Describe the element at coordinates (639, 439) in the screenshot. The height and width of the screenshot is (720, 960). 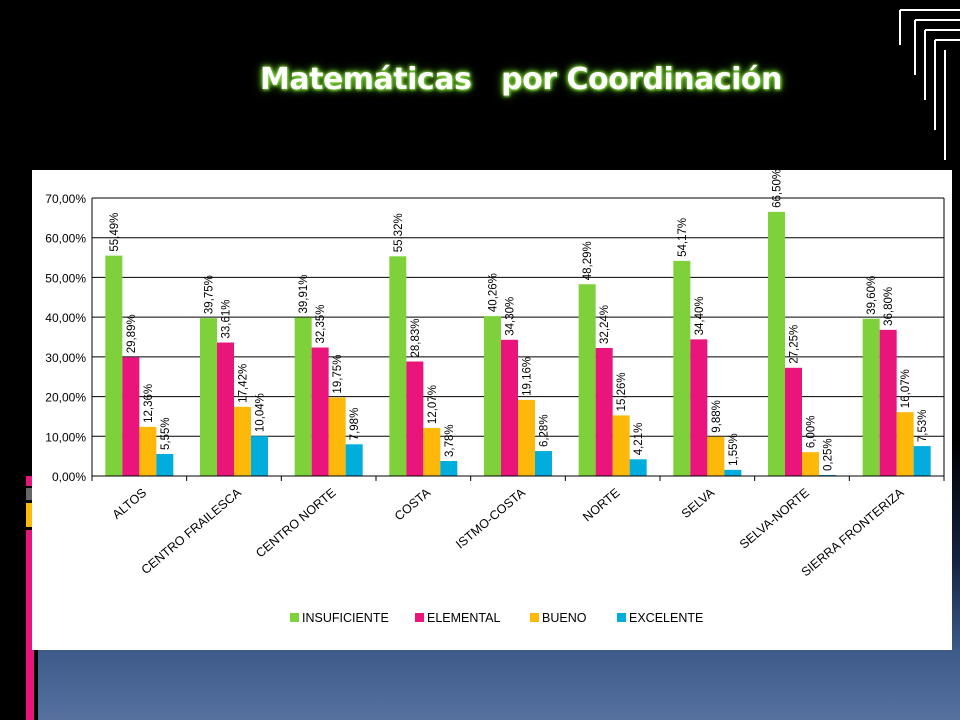
I see `data-label: 4,21%` at that location.